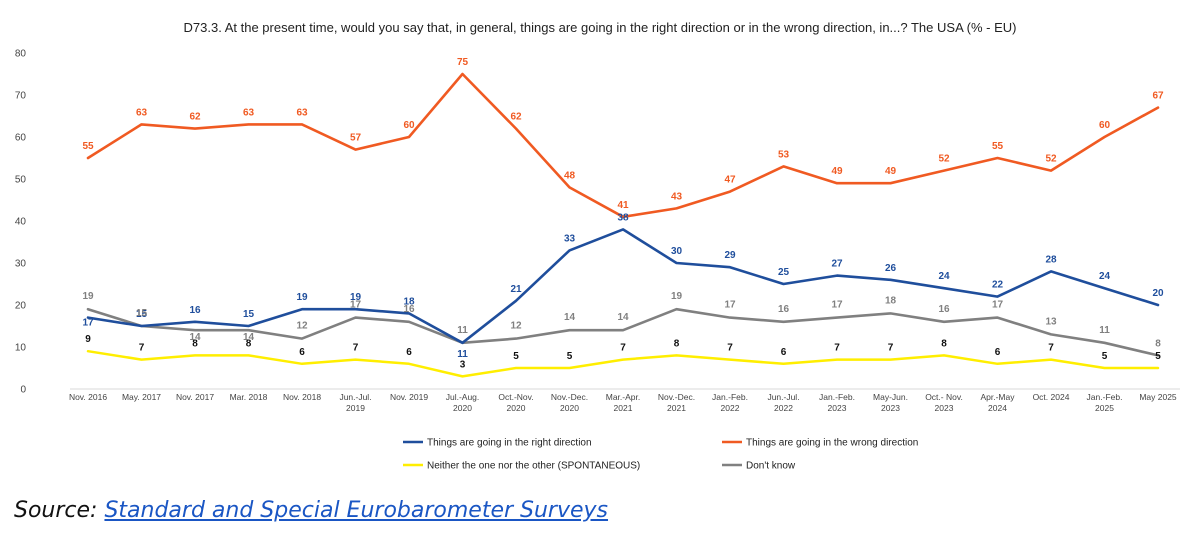 The width and height of the screenshot is (1200, 536). Describe the element at coordinates (1051, 259) in the screenshot. I see `data-label: 28` at that location.